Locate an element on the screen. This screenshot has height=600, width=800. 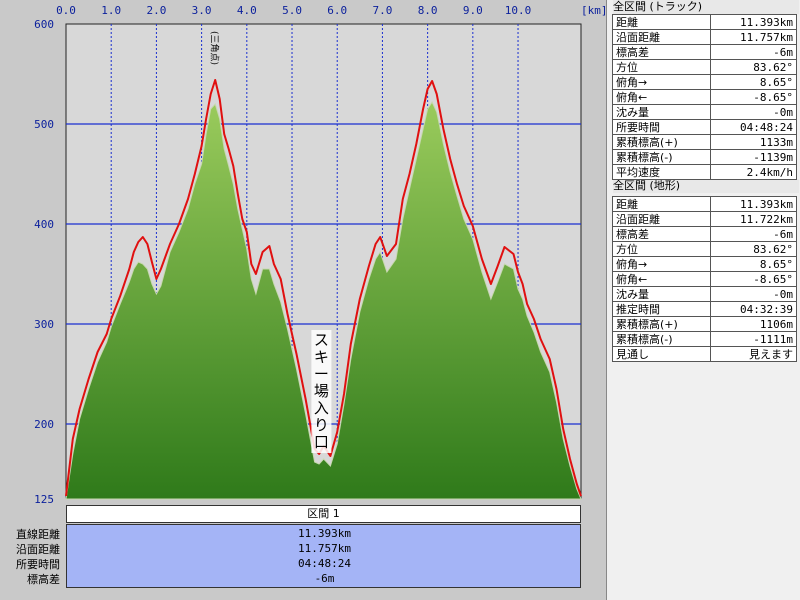
svg-text: (三角点) is located at coordinates (214, 48).